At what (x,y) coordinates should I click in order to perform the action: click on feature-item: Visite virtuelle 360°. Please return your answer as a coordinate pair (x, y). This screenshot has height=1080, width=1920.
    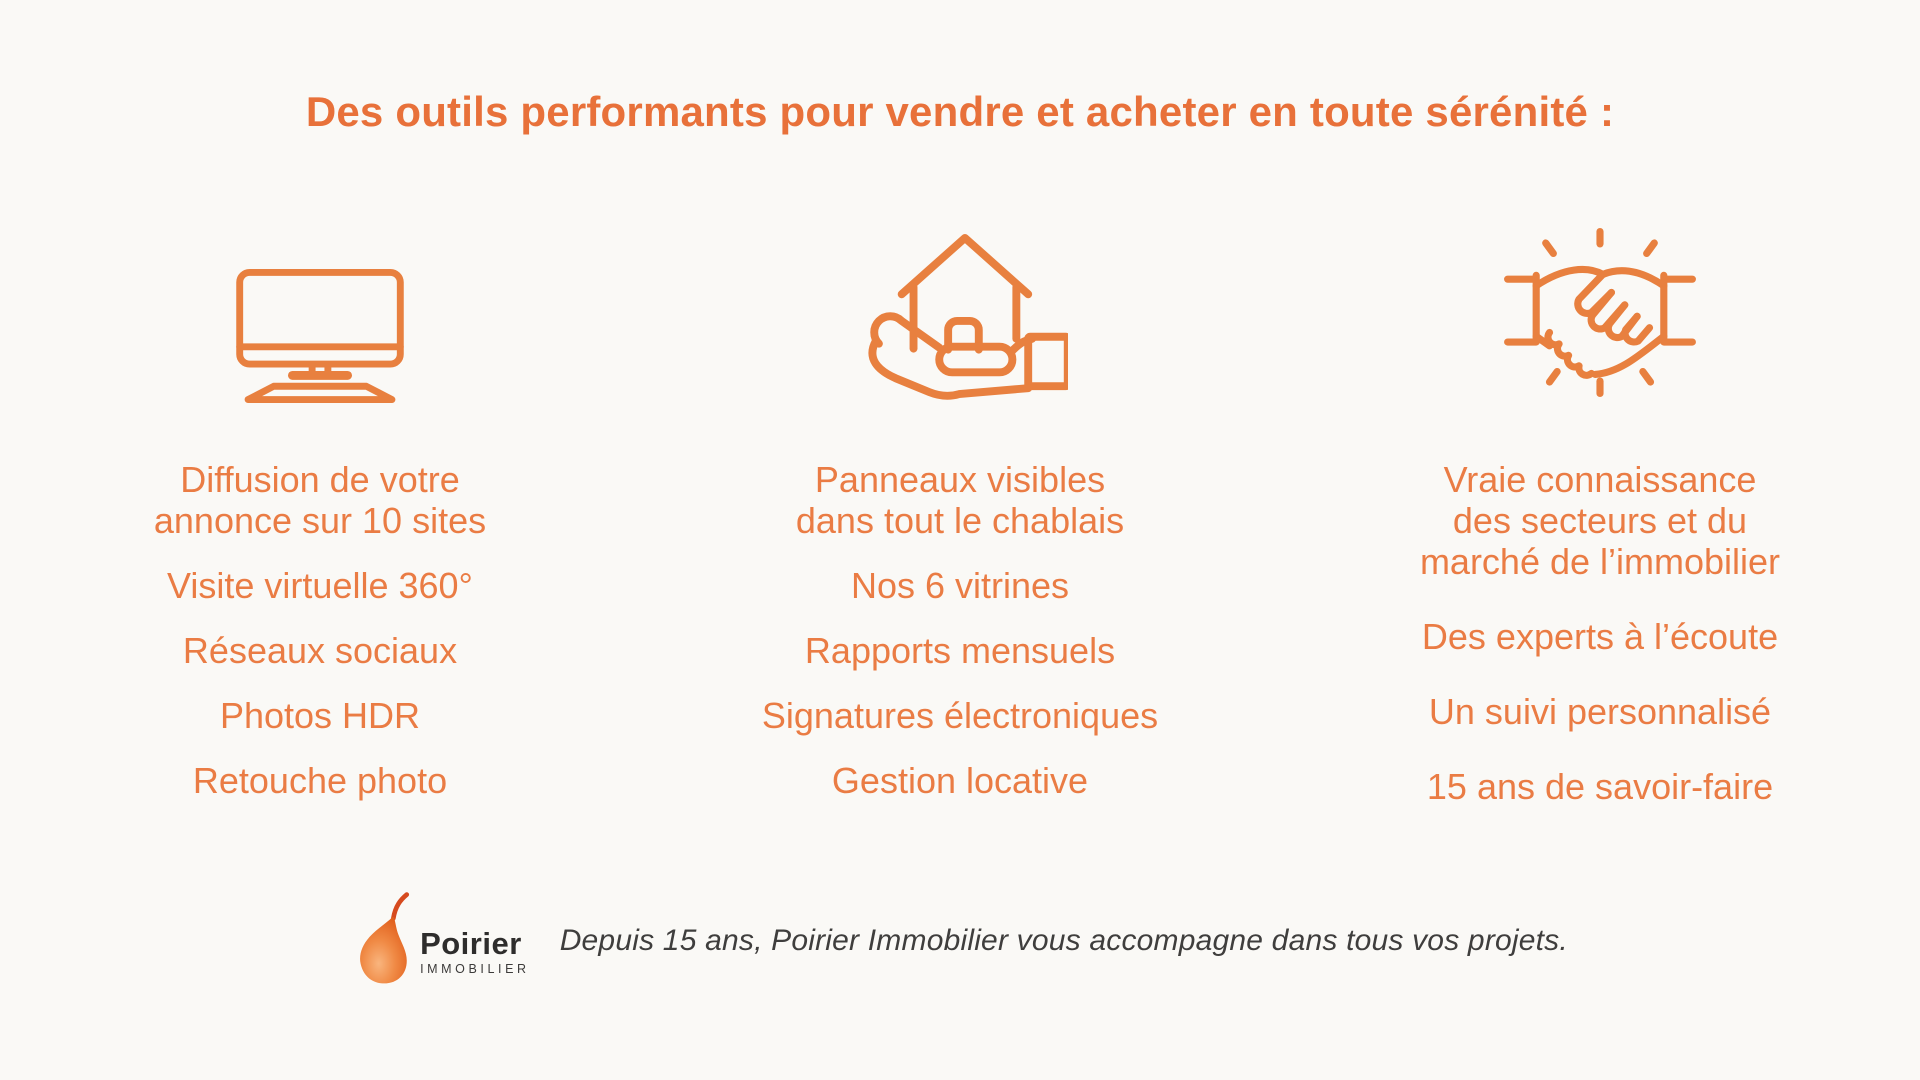
    Looking at the image, I should click on (320, 585).